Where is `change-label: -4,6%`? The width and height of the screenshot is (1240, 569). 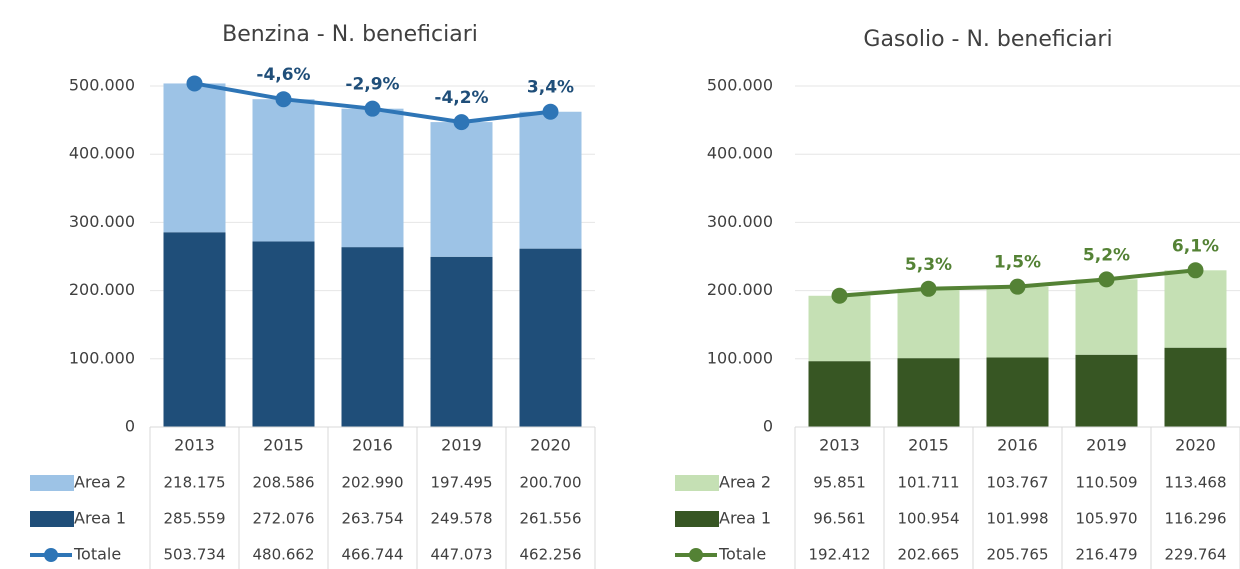
change-label: -4,6% is located at coordinates (283, 75).